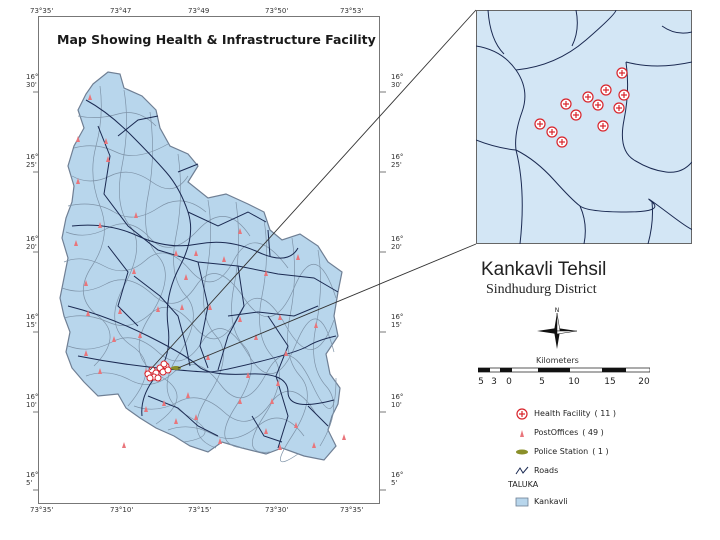 The width and height of the screenshot is (720, 540). I want to click on tehsil-title: Kankavli Tehsil, so click(544, 269).